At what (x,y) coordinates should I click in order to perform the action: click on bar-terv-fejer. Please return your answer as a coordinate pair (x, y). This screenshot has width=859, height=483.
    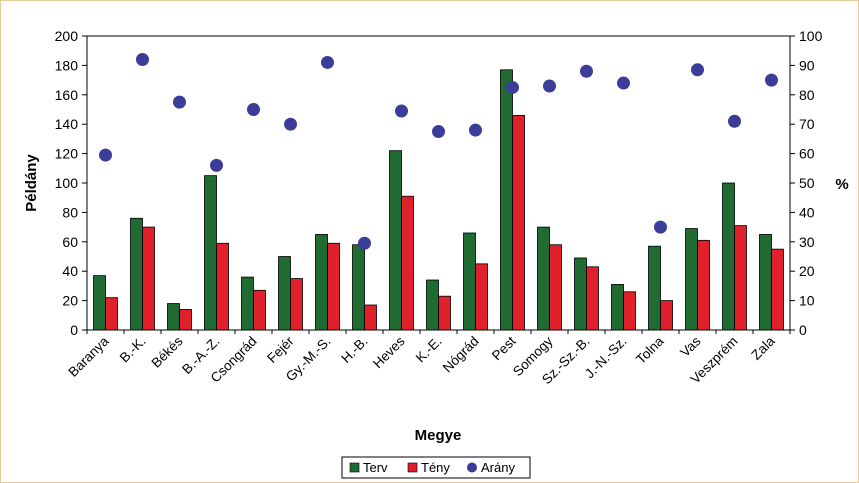
    Looking at the image, I should click on (284, 293).